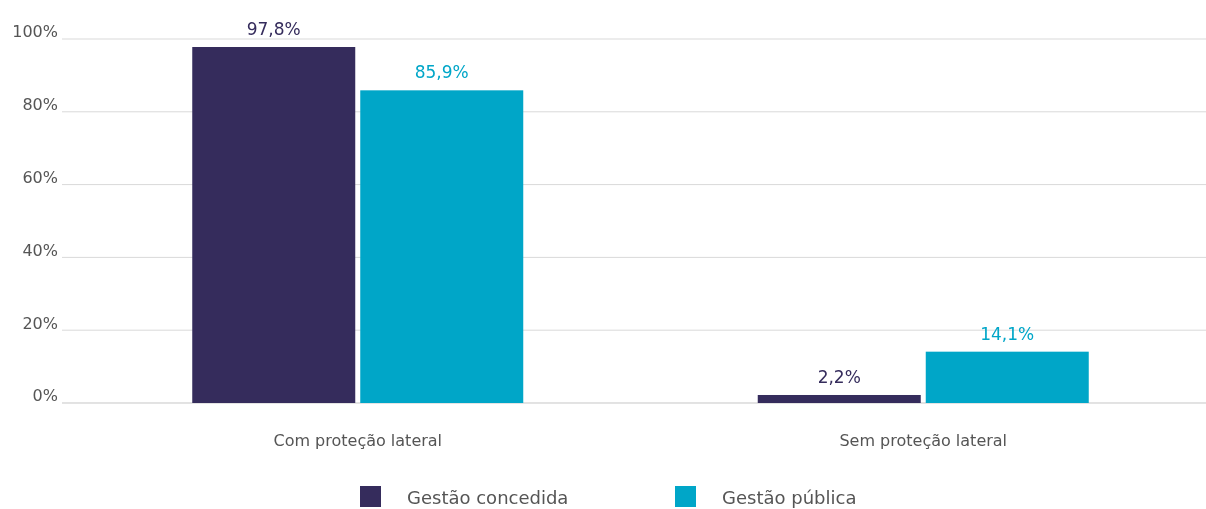  I want to click on legend-label: Gestão pública, so click(789, 497).